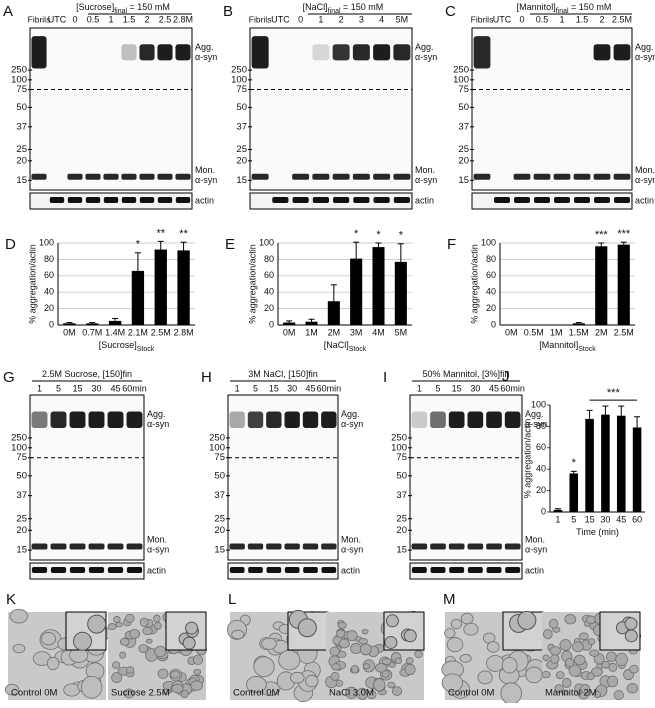 The width and height of the screenshot is (655, 708). I want to click on blot-header: [Mannitol]final = 150 mM, so click(564, 8).